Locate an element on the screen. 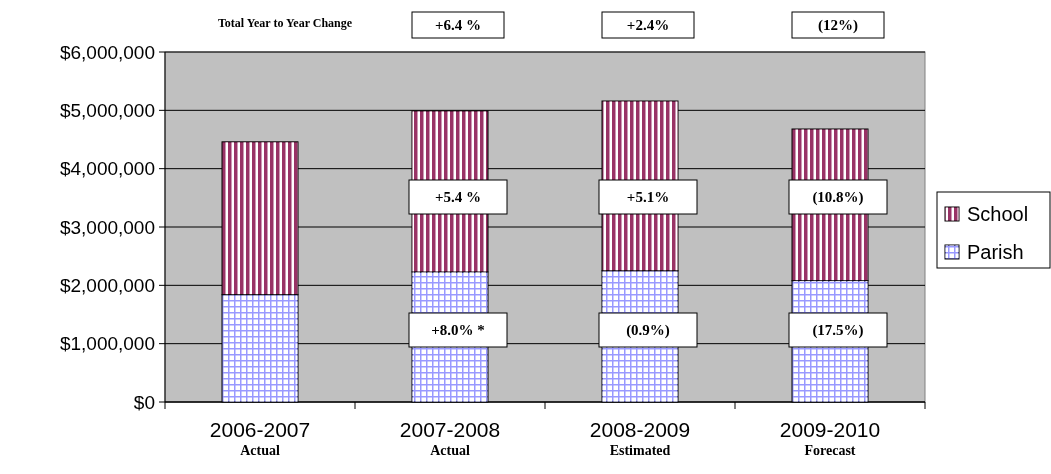 Image resolution: width=1051 pixels, height=474 pixels. y-tick-label: $6,000,000 is located at coordinates (107, 52).